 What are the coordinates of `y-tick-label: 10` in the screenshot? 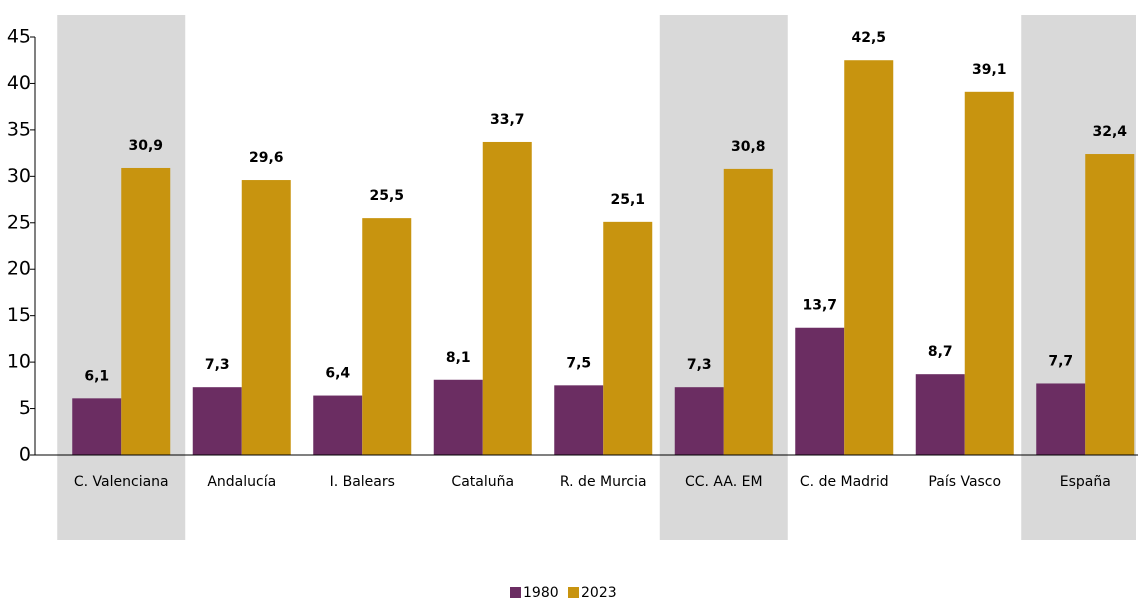 It's located at (19, 362).